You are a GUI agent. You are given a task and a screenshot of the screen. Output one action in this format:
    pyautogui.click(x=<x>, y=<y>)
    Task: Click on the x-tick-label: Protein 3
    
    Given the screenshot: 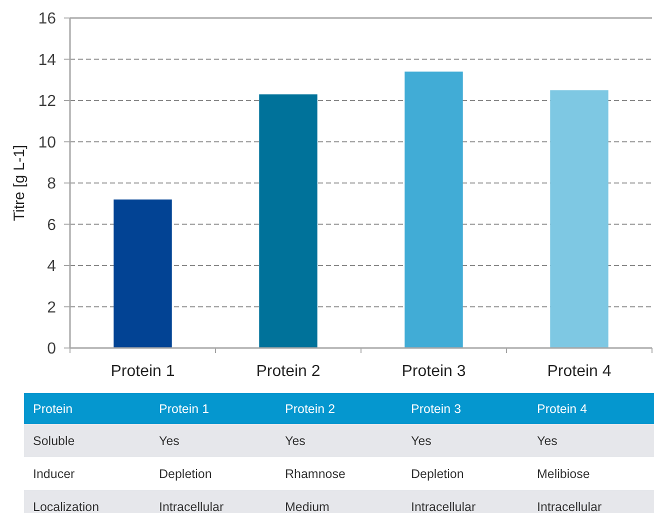 What is the action you would take?
    pyautogui.click(x=434, y=371)
    